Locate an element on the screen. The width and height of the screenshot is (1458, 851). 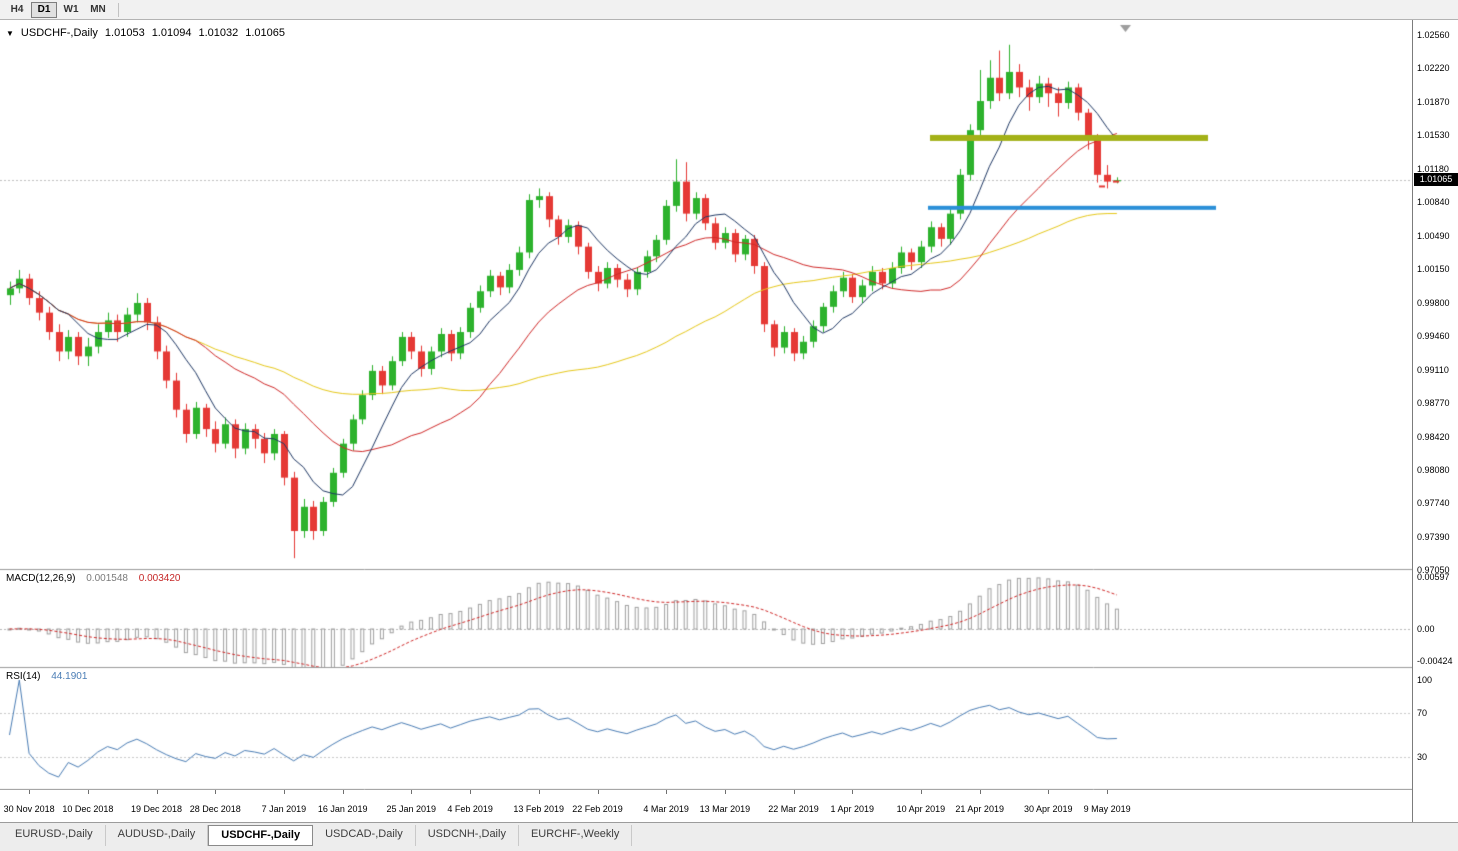
macd-axis-label: 0.00597 is located at coordinates (1433, 577).